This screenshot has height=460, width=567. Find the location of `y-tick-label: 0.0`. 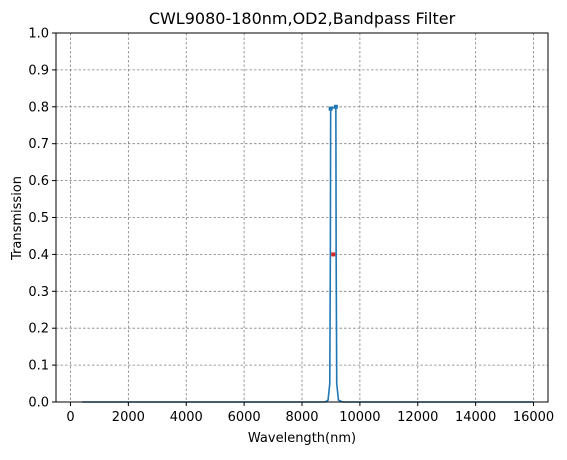

y-tick-label: 0.0 is located at coordinates (38, 403).